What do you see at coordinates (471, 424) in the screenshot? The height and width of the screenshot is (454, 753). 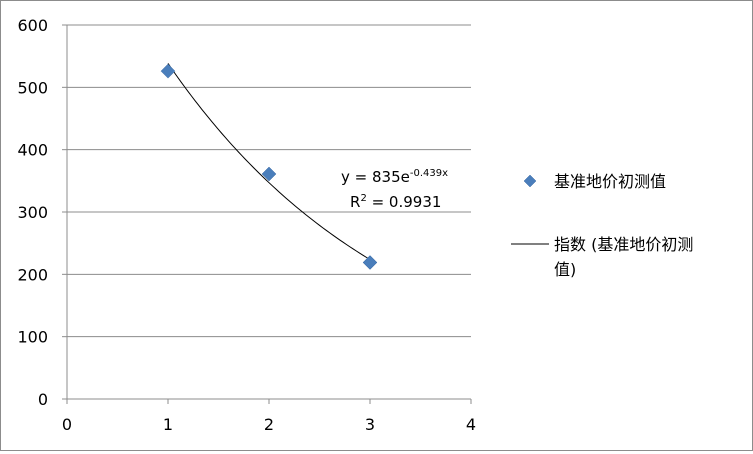 I see `x-tick-label-4: 4` at bounding box center [471, 424].